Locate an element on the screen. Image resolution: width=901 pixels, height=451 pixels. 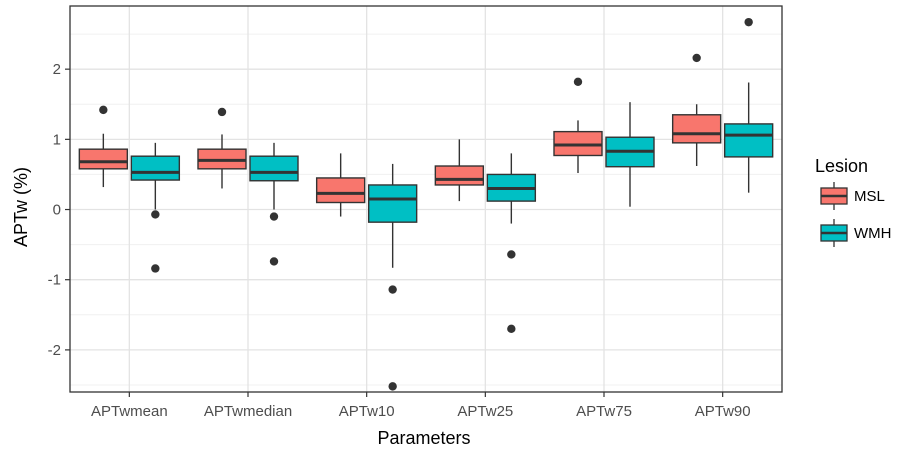
x-tick-label: APTw75 is located at coordinates (604, 411).